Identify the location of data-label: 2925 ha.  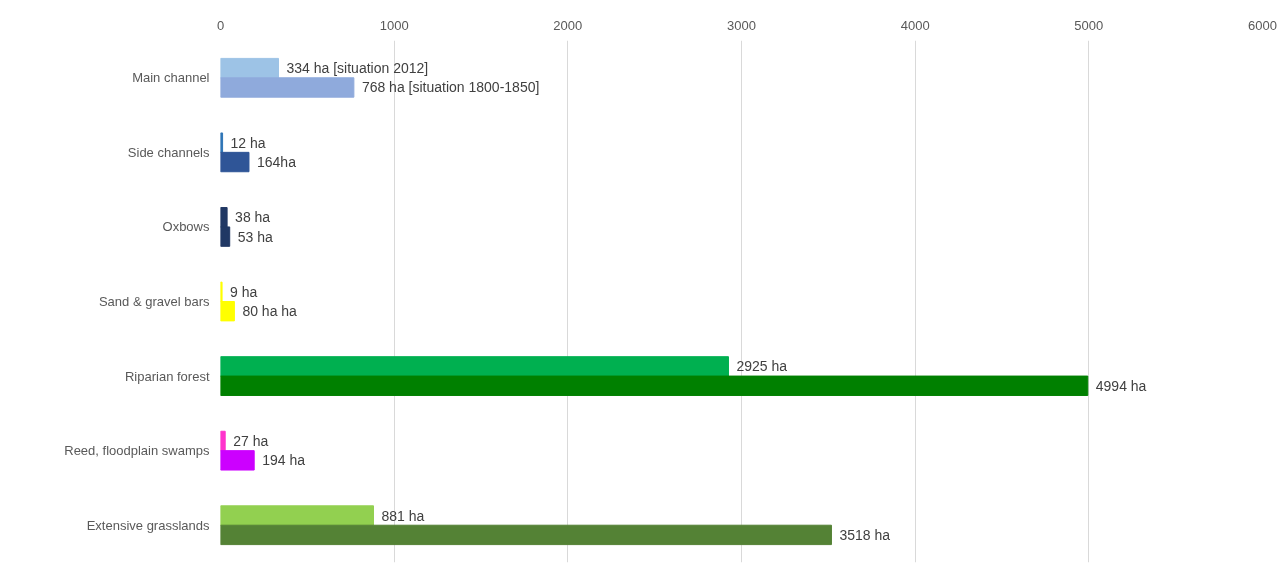
(762, 366).